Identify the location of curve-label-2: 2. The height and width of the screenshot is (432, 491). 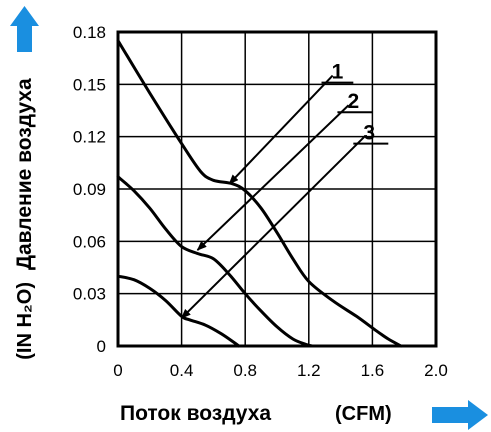
(353, 101).